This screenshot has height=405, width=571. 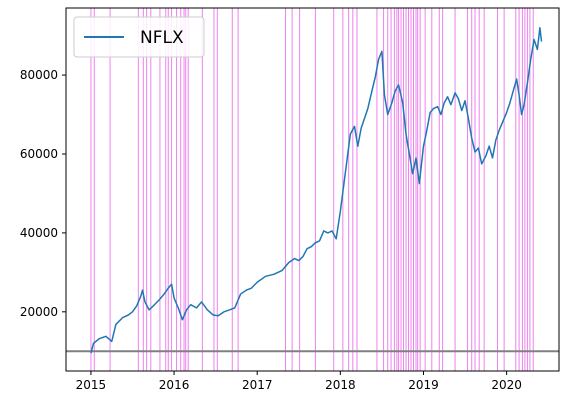 I want to click on y-tick-label: 60000, so click(x=39, y=154).